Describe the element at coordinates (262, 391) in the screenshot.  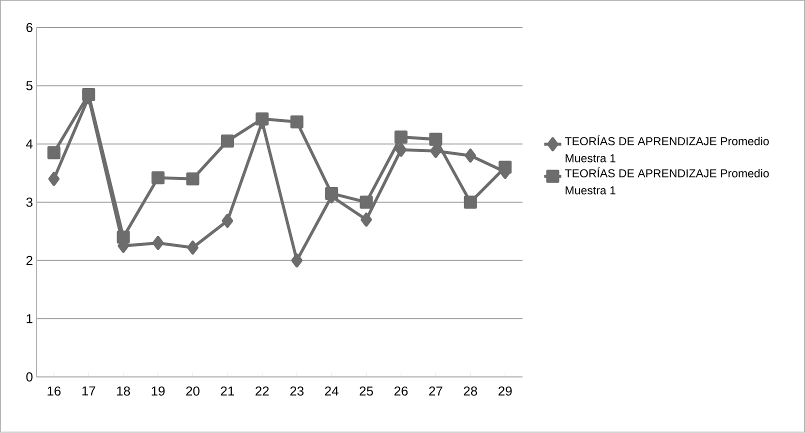
I see `x-tick-label: 22` at that location.